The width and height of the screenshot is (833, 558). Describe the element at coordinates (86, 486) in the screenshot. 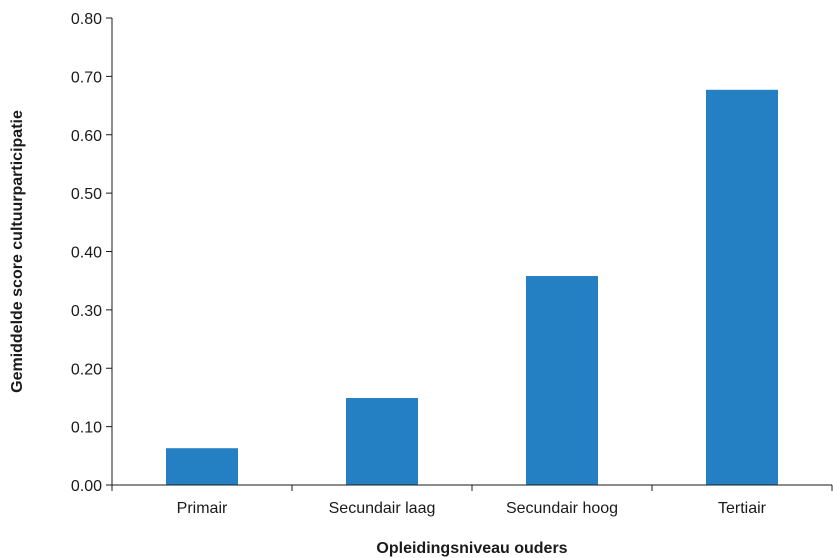

I see `y-tick-label: 0.00` at that location.